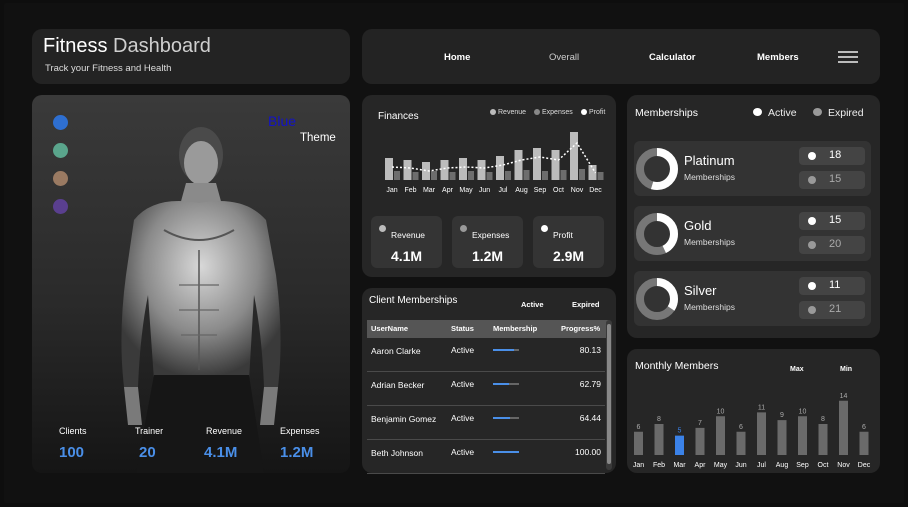  Describe the element at coordinates (457, 57) in the screenshot. I see `nav-home: Home` at that location.